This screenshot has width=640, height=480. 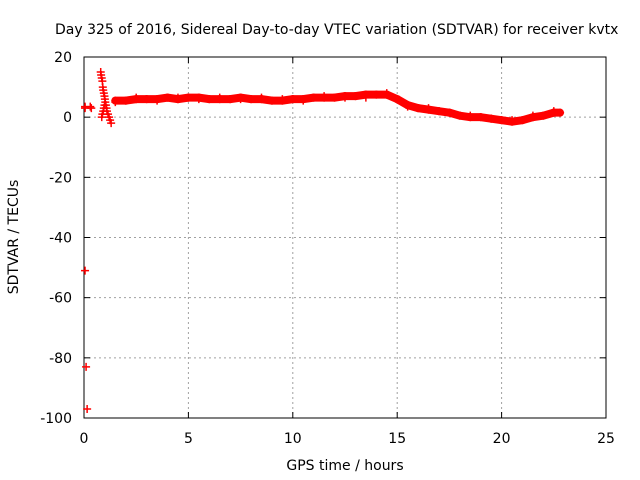 What do you see at coordinates (60, 178) in the screenshot?
I see `y-tick-label: -20` at bounding box center [60, 178].